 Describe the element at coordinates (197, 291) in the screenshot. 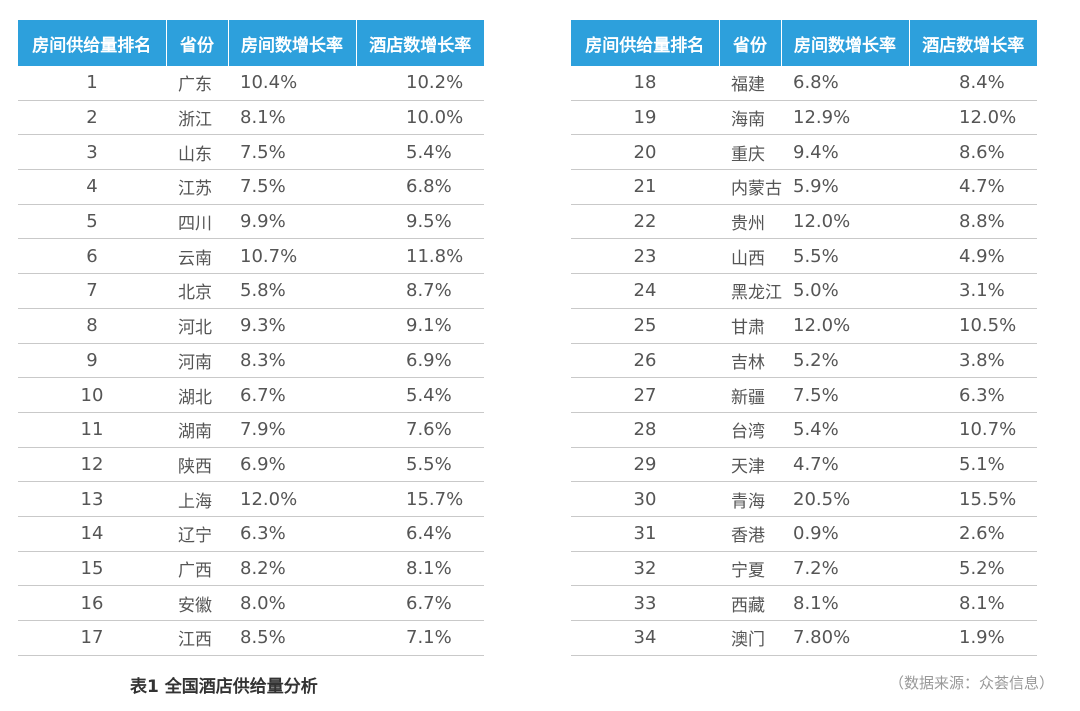

I see `province-cell: 北京` at that location.